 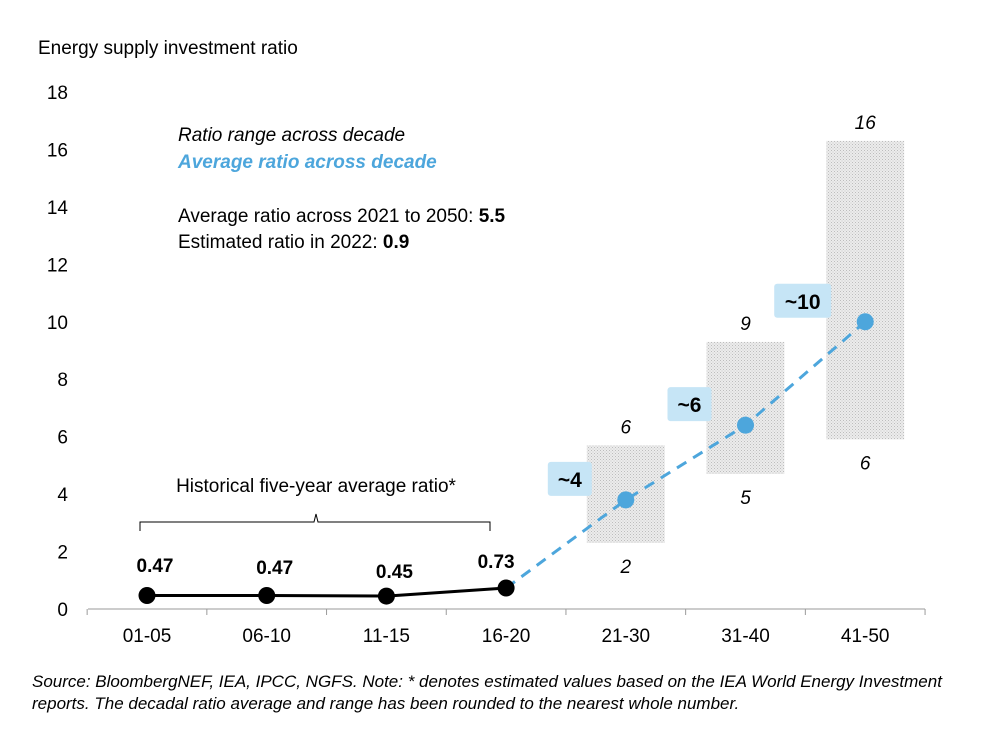 I want to click on legend-range-label: Ratio range across decade, so click(x=291, y=135).